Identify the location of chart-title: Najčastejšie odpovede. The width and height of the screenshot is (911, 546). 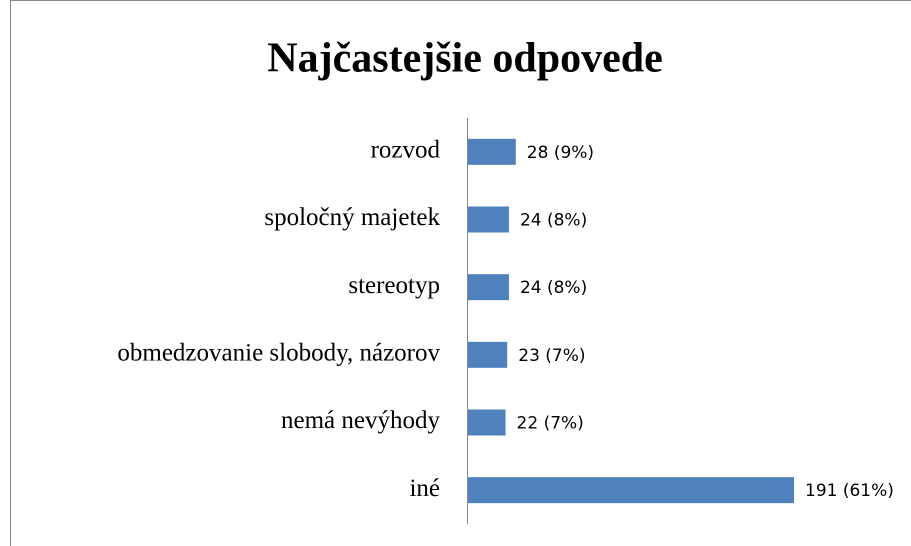
(464, 59).